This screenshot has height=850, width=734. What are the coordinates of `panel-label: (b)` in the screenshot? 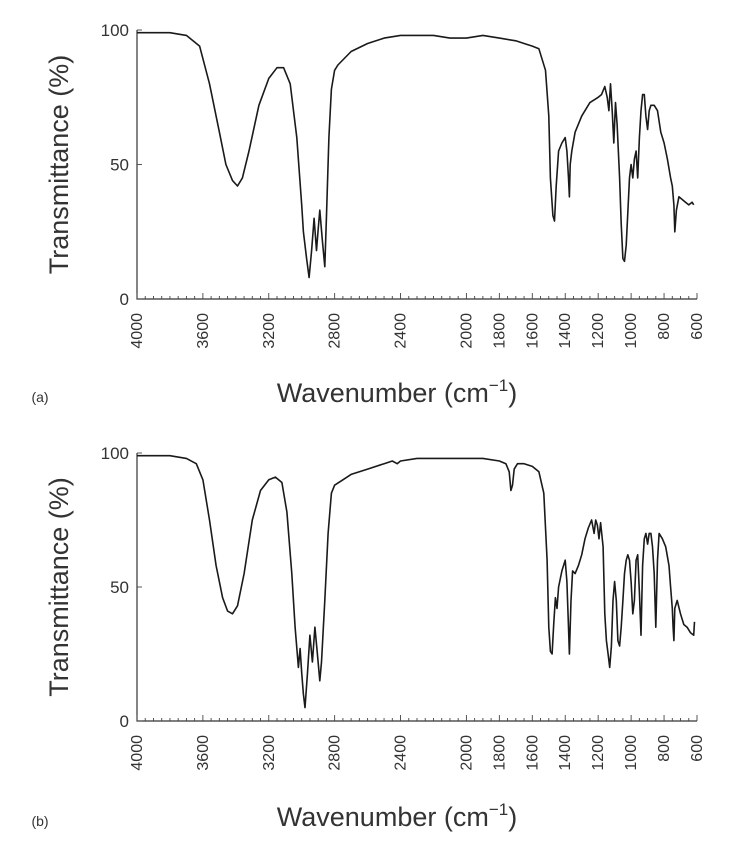 It's located at (39, 821).